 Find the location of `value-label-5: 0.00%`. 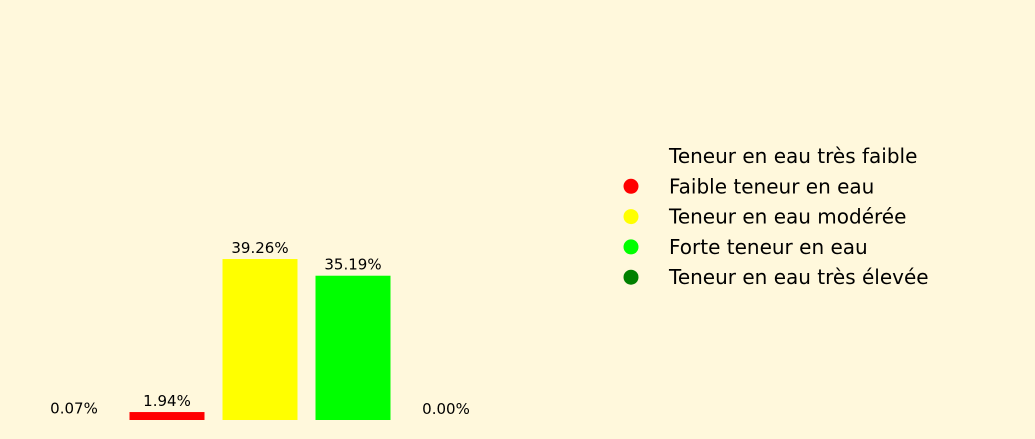

value-label-5: 0.00% is located at coordinates (446, 409).